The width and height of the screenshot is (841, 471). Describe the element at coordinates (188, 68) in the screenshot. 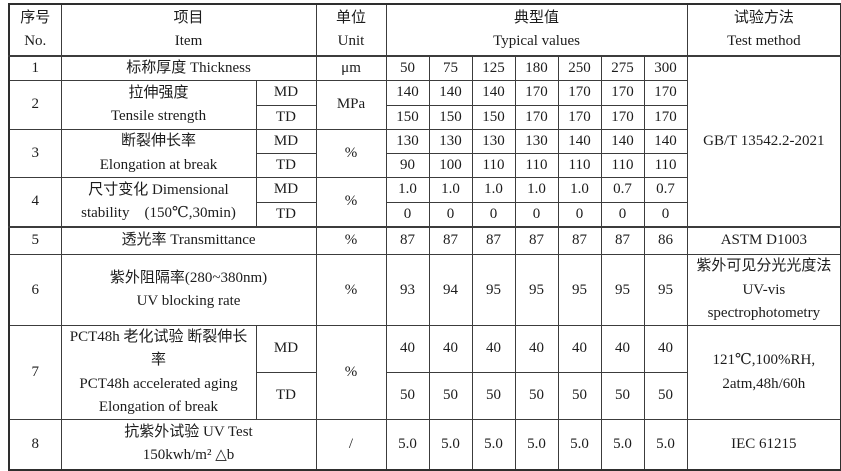

I see `item-cell: 标称厚度 Thickness` at that location.